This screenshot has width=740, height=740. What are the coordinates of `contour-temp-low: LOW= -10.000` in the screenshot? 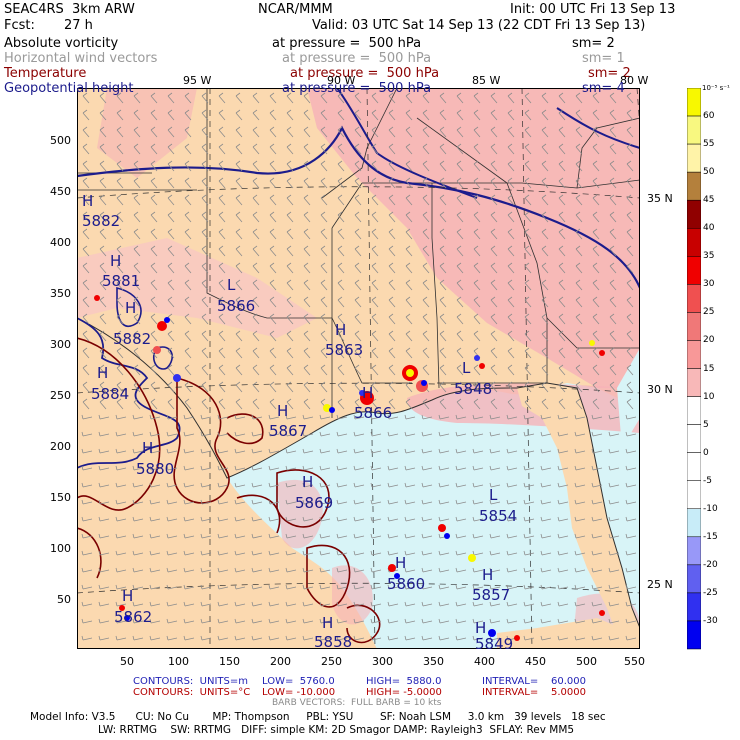 It's located at (299, 692).